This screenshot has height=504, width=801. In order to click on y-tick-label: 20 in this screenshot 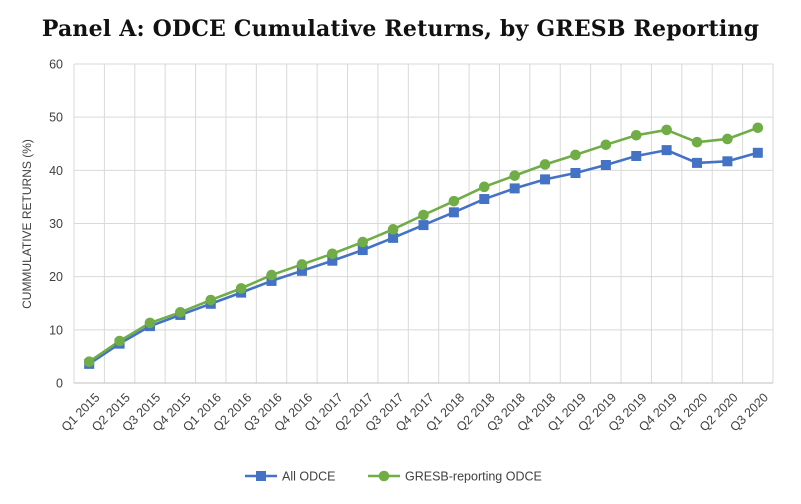, I will do `click(56, 277)`.